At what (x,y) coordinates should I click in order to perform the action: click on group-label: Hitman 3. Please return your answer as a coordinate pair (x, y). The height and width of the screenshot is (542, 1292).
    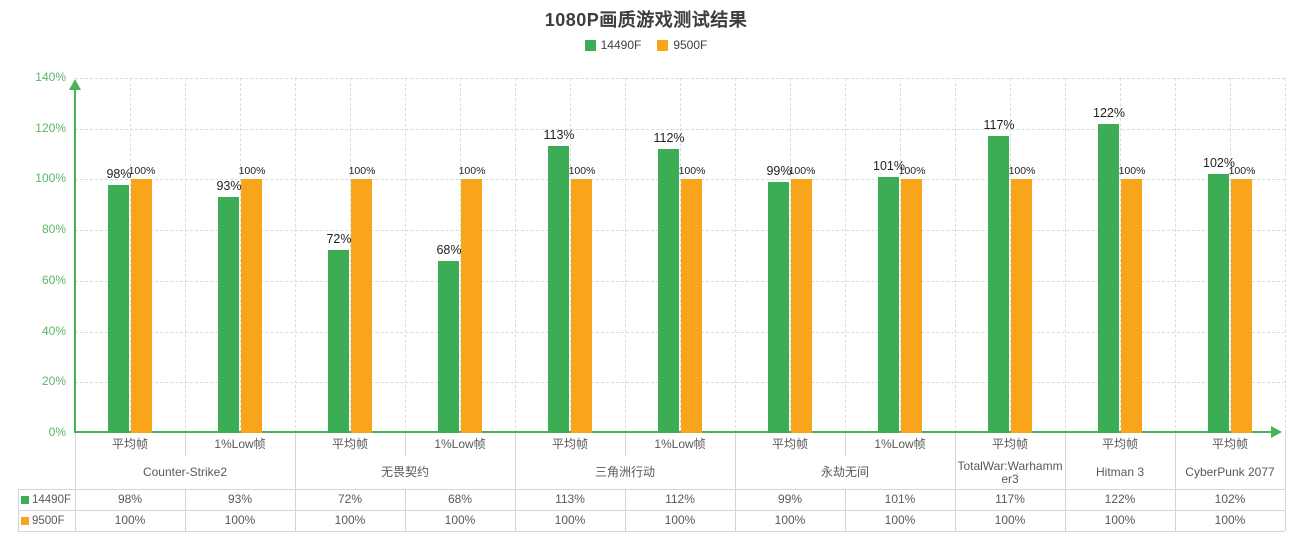
    Looking at the image, I should click on (1120, 472).